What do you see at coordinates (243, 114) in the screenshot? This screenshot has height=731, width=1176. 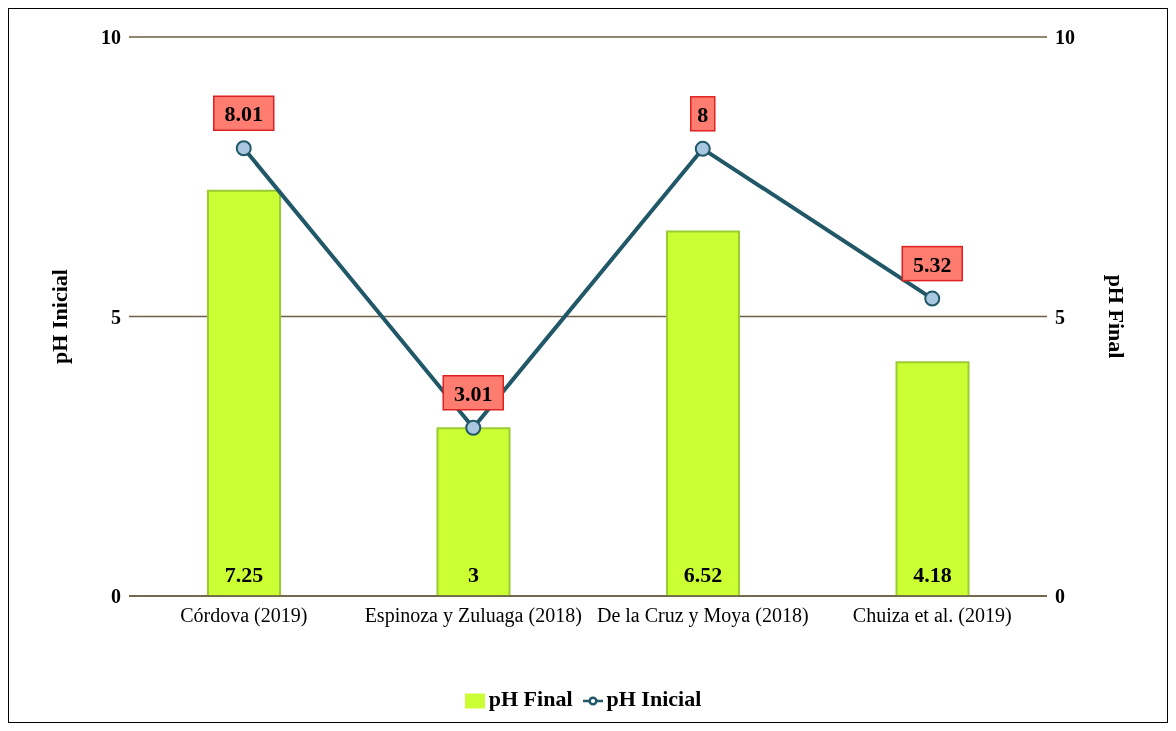 I see `data-label: 8.01` at bounding box center [243, 114].